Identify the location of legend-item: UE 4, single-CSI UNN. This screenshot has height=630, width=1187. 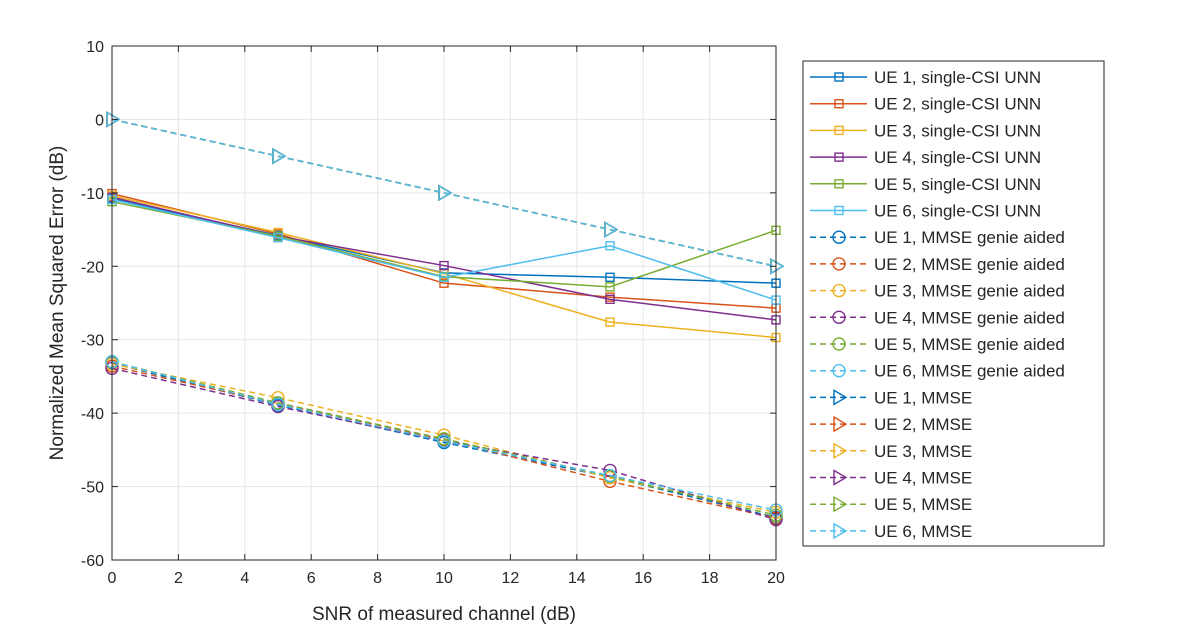
(925, 157).